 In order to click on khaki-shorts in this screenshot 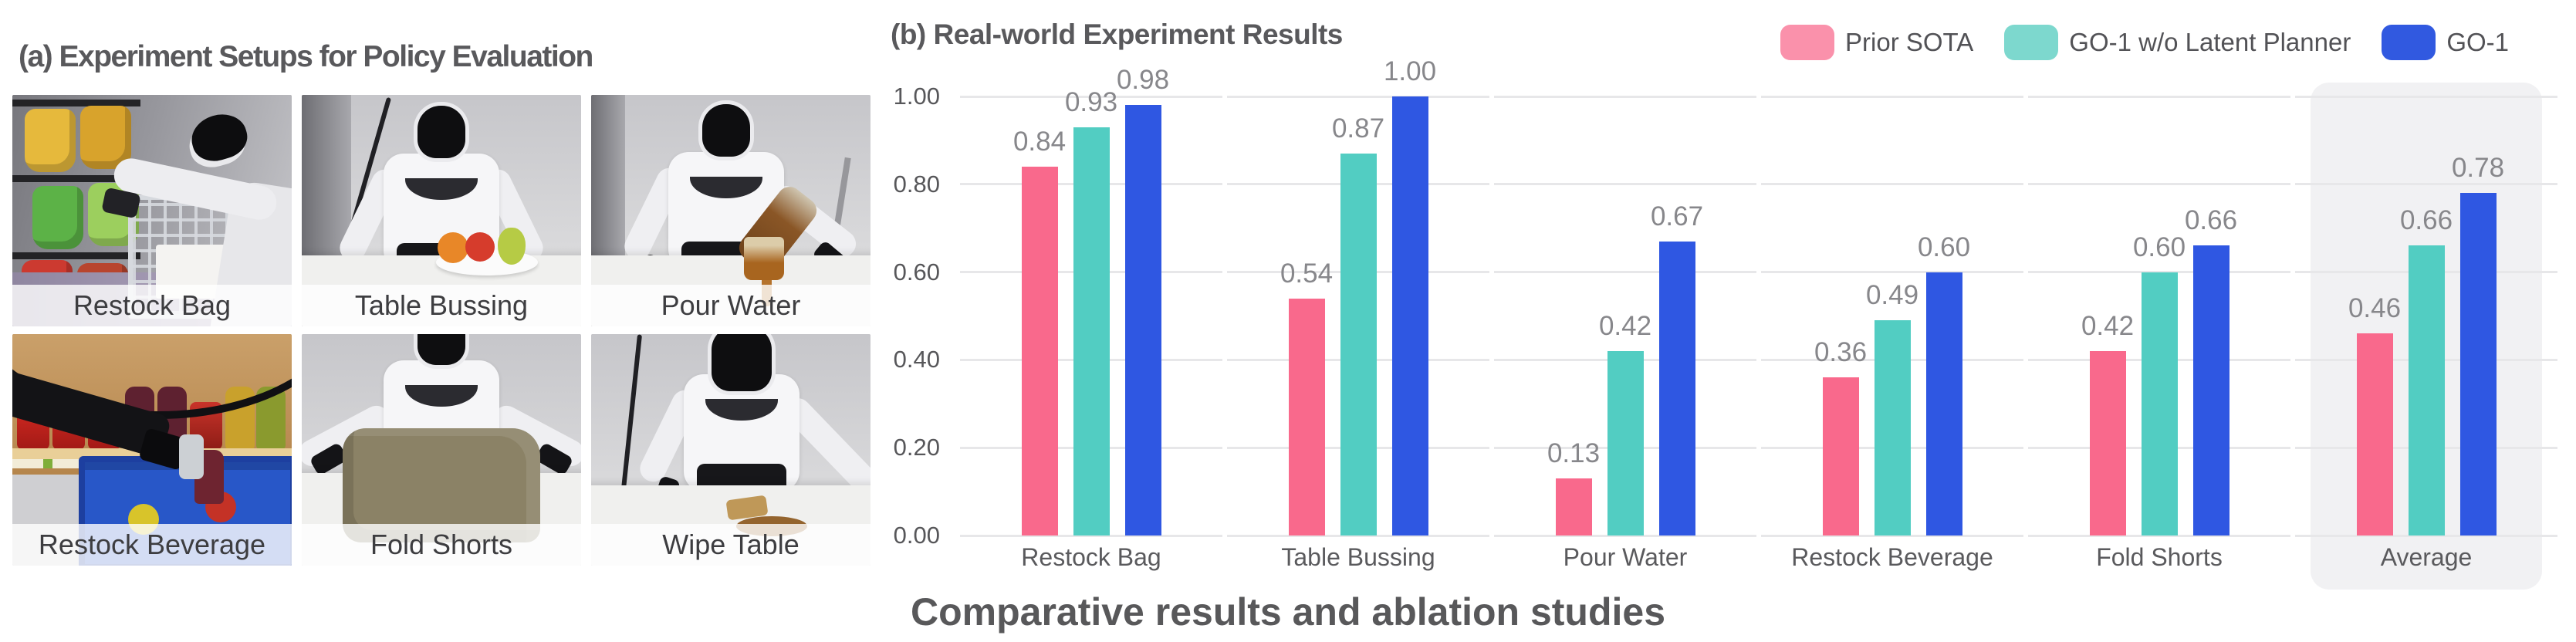, I will do `click(441, 485)`.